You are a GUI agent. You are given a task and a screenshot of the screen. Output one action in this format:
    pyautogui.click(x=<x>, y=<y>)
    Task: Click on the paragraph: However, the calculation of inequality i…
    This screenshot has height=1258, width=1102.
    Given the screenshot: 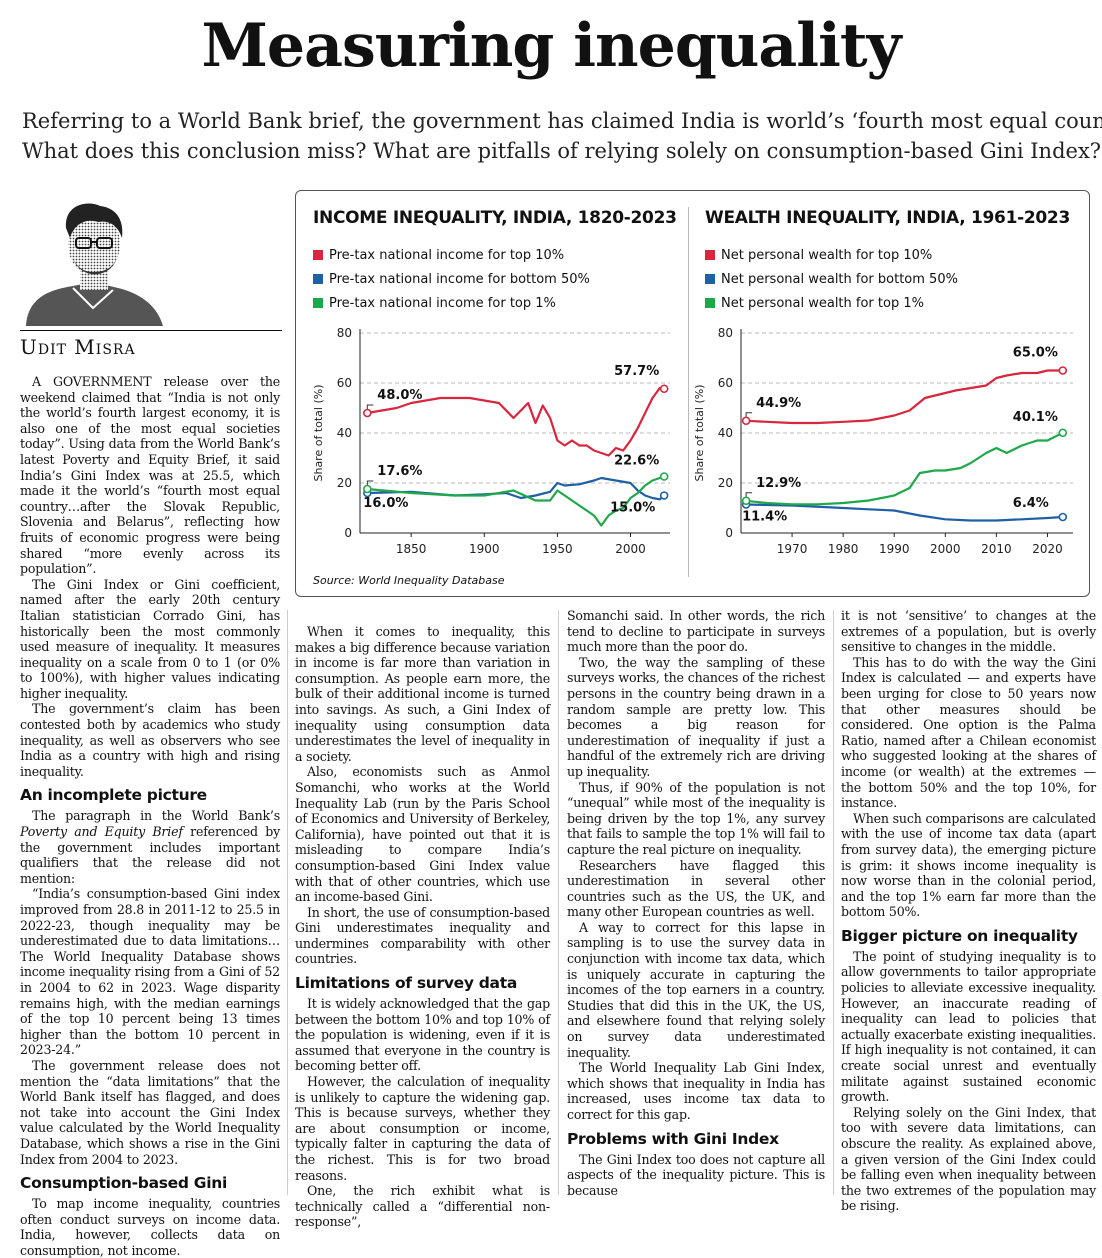 What is the action you would take?
    pyautogui.click(x=422, y=1128)
    